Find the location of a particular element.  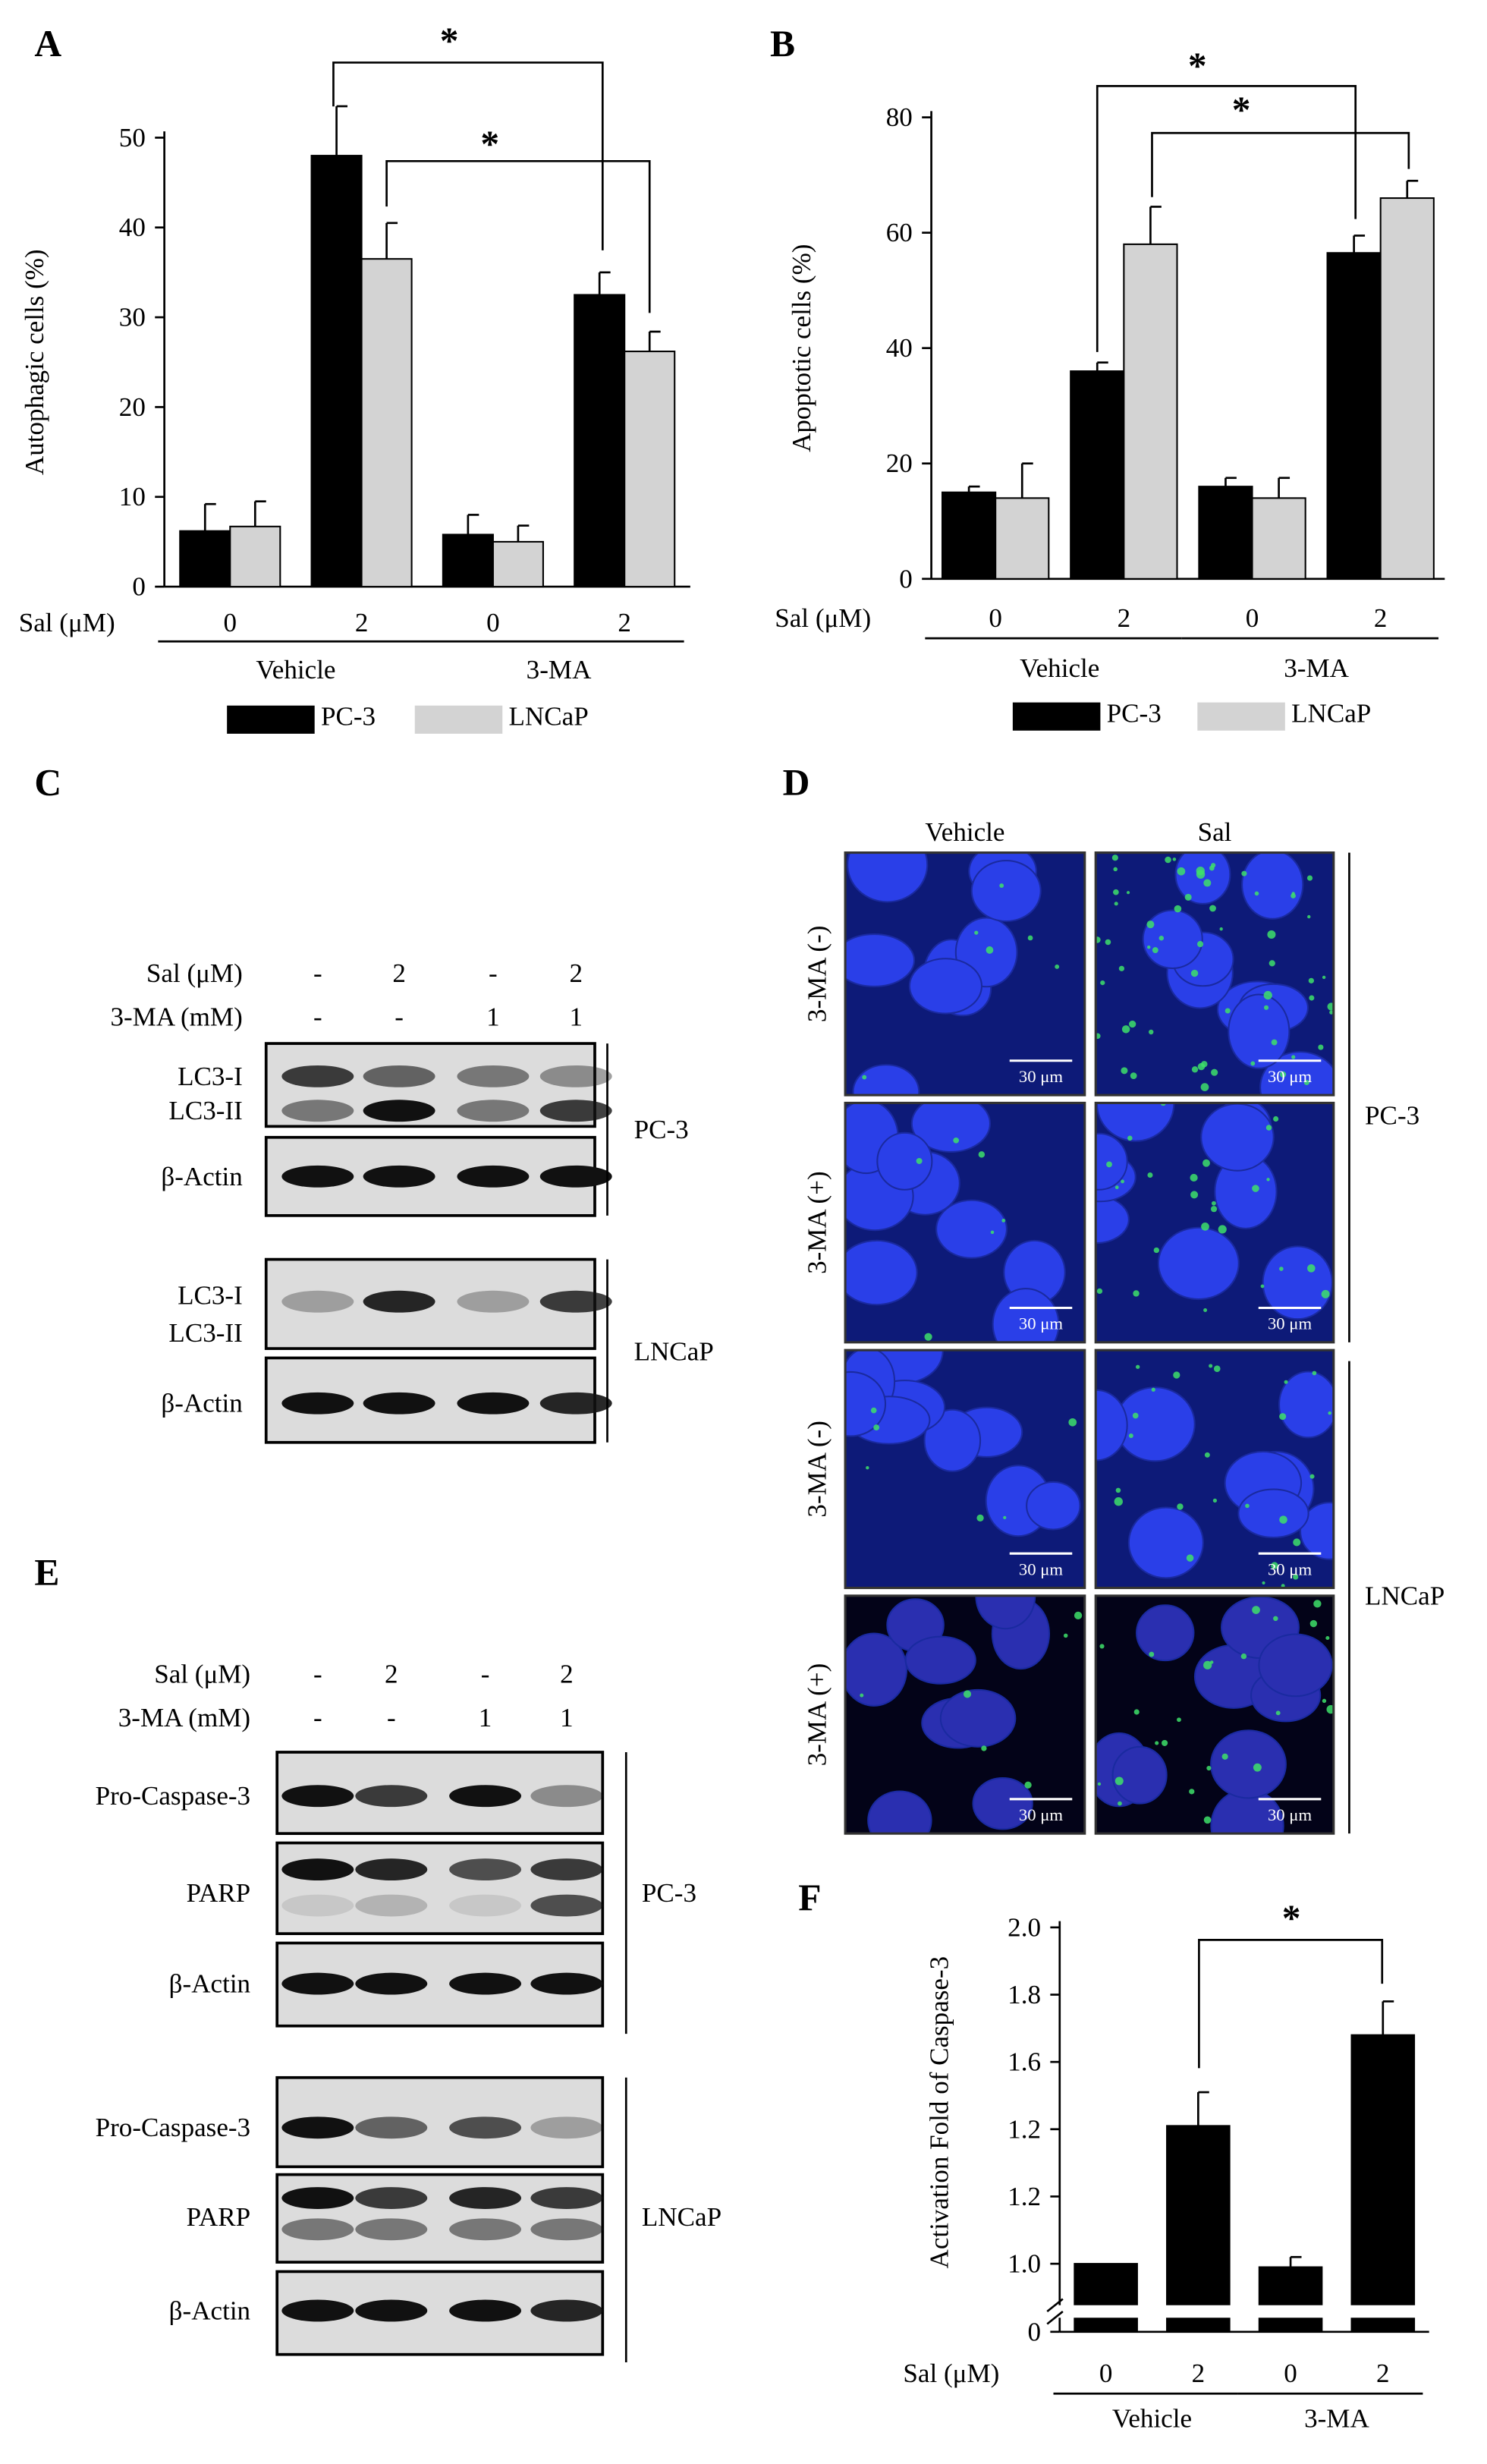

condition-value: - is located at coordinates (399, 1017).